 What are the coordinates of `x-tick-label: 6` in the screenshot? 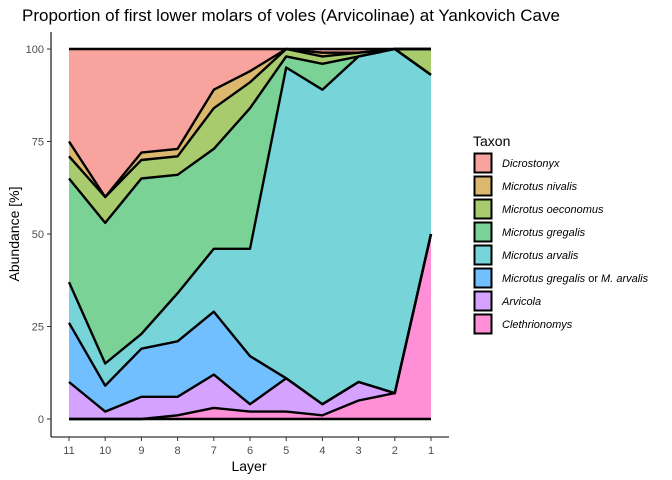 It's located at (250, 451).